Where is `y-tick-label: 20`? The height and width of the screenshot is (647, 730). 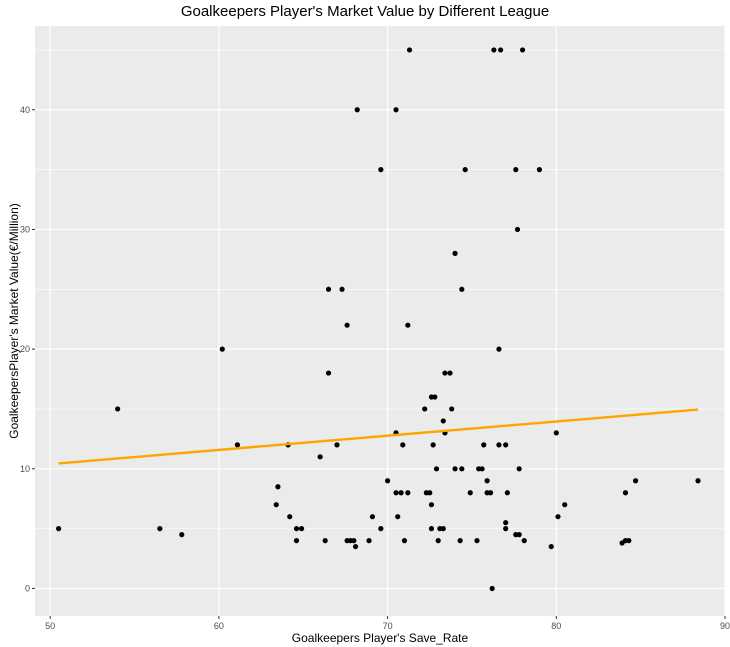
y-tick-label: 20 is located at coordinates (25, 349).